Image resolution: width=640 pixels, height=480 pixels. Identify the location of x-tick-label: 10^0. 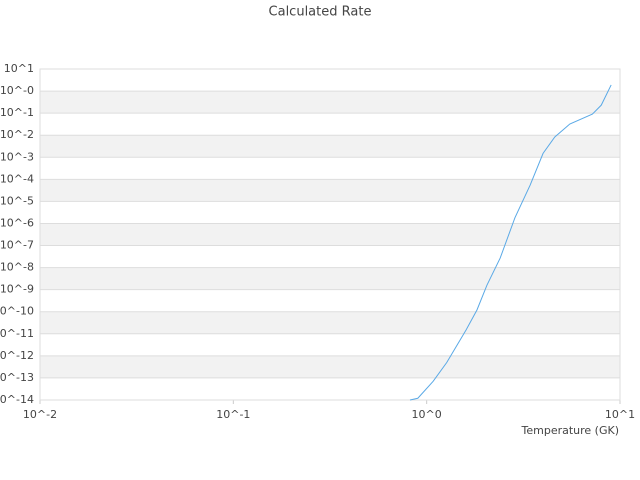
(427, 414).